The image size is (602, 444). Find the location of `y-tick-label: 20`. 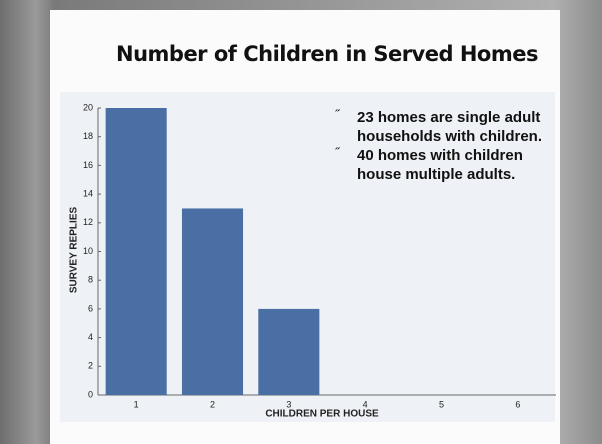

y-tick-label: 20 is located at coordinates (88, 107).